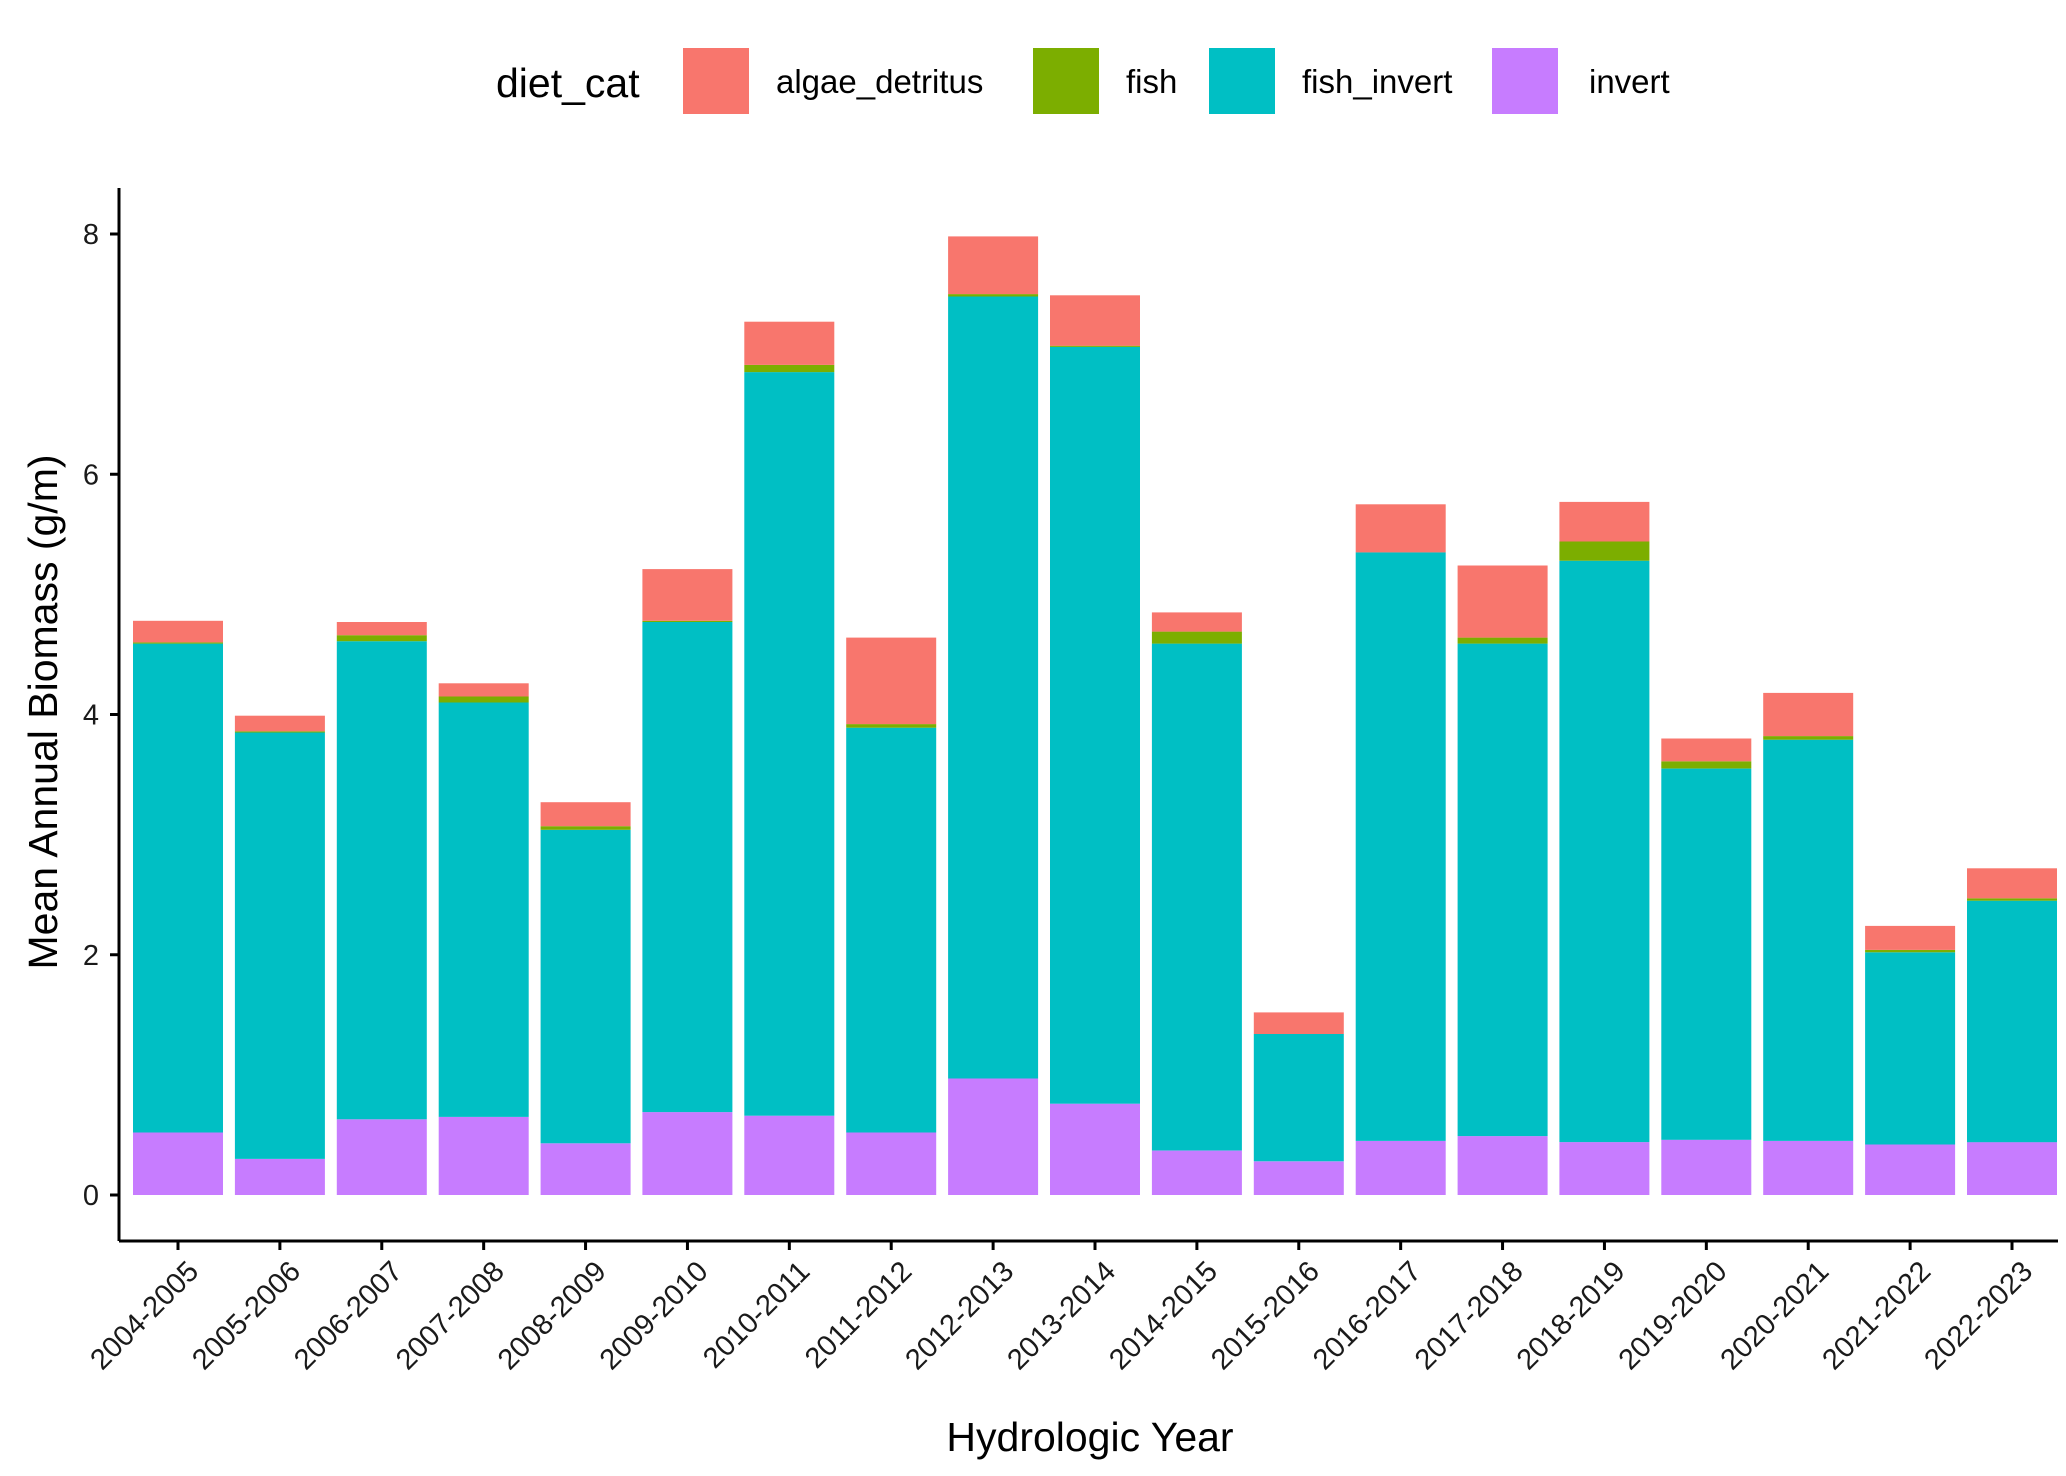  Describe the element at coordinates (1095, 725) in the screenshot. I see `bar-fish-invert-2013-2014` at that location.